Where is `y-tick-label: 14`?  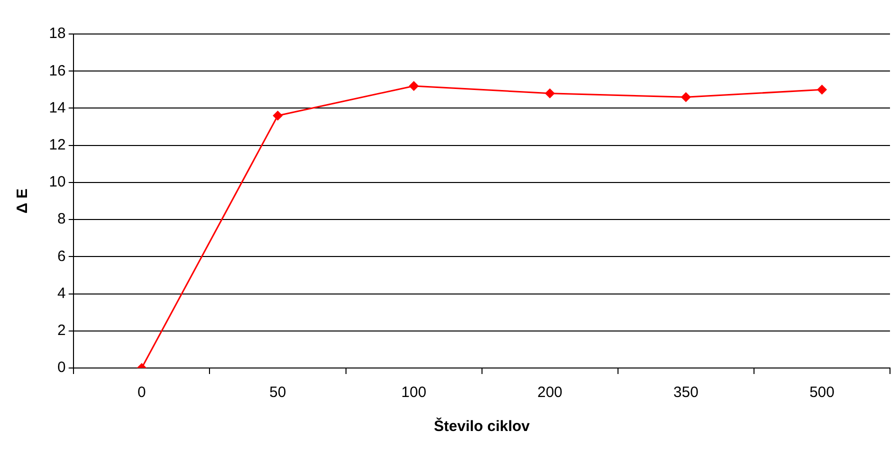 y-tick-label: 14 is located at coordinates (57, 107).